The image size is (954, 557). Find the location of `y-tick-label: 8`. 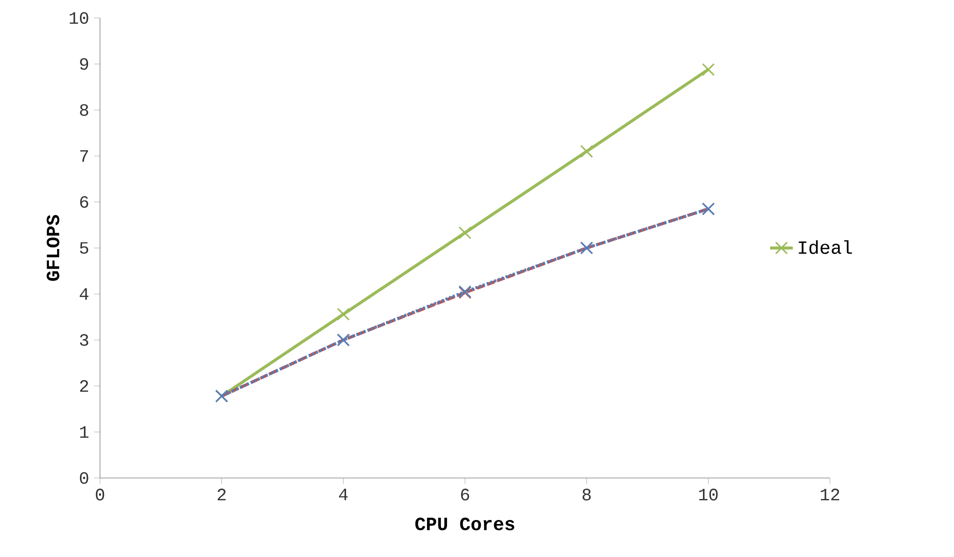

y-tick-label: 8 is located at coordinates (84, 110).